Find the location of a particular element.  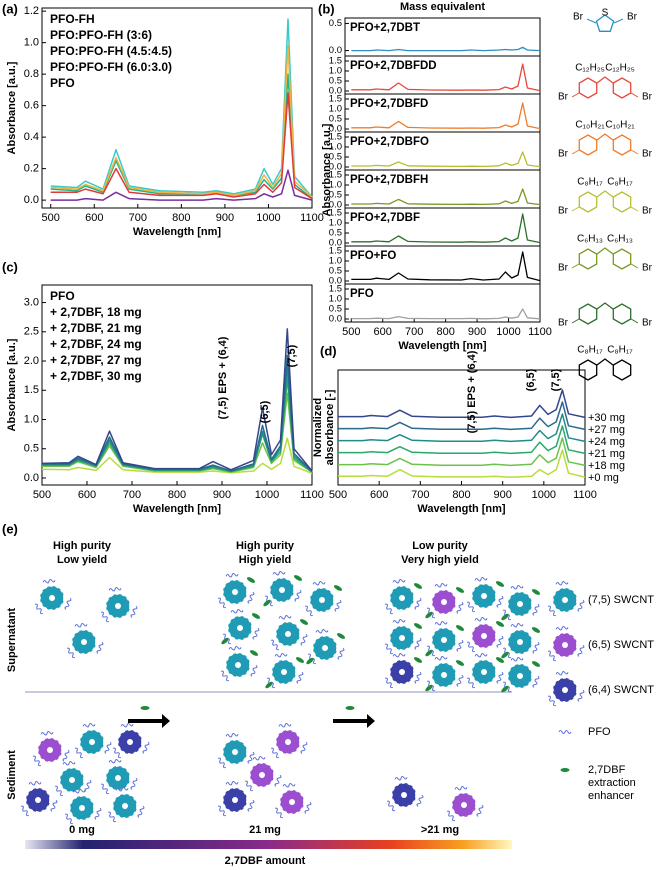

stage-purity: Low purity is located at coordinates (440, 546).